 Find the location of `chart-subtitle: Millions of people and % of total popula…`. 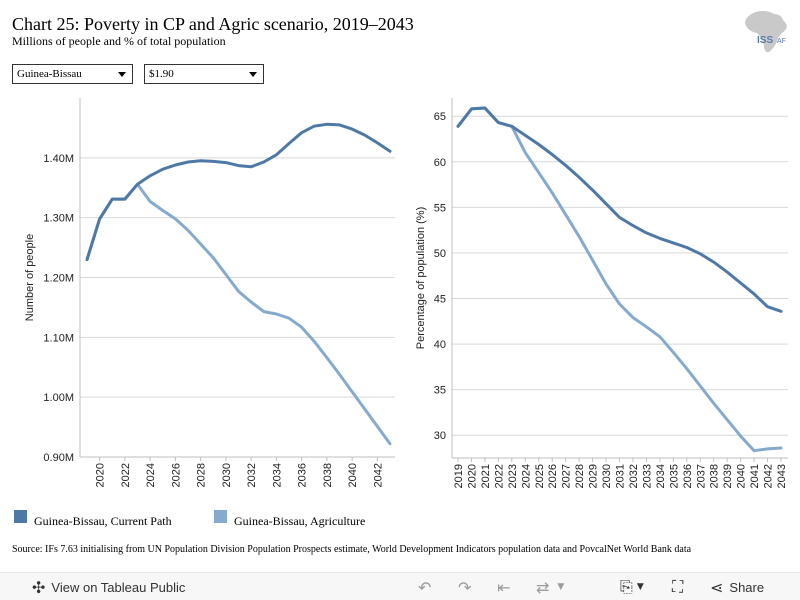

chart-subtitle: Millions of people and % of total popula… is located at coordinates (119, 41).